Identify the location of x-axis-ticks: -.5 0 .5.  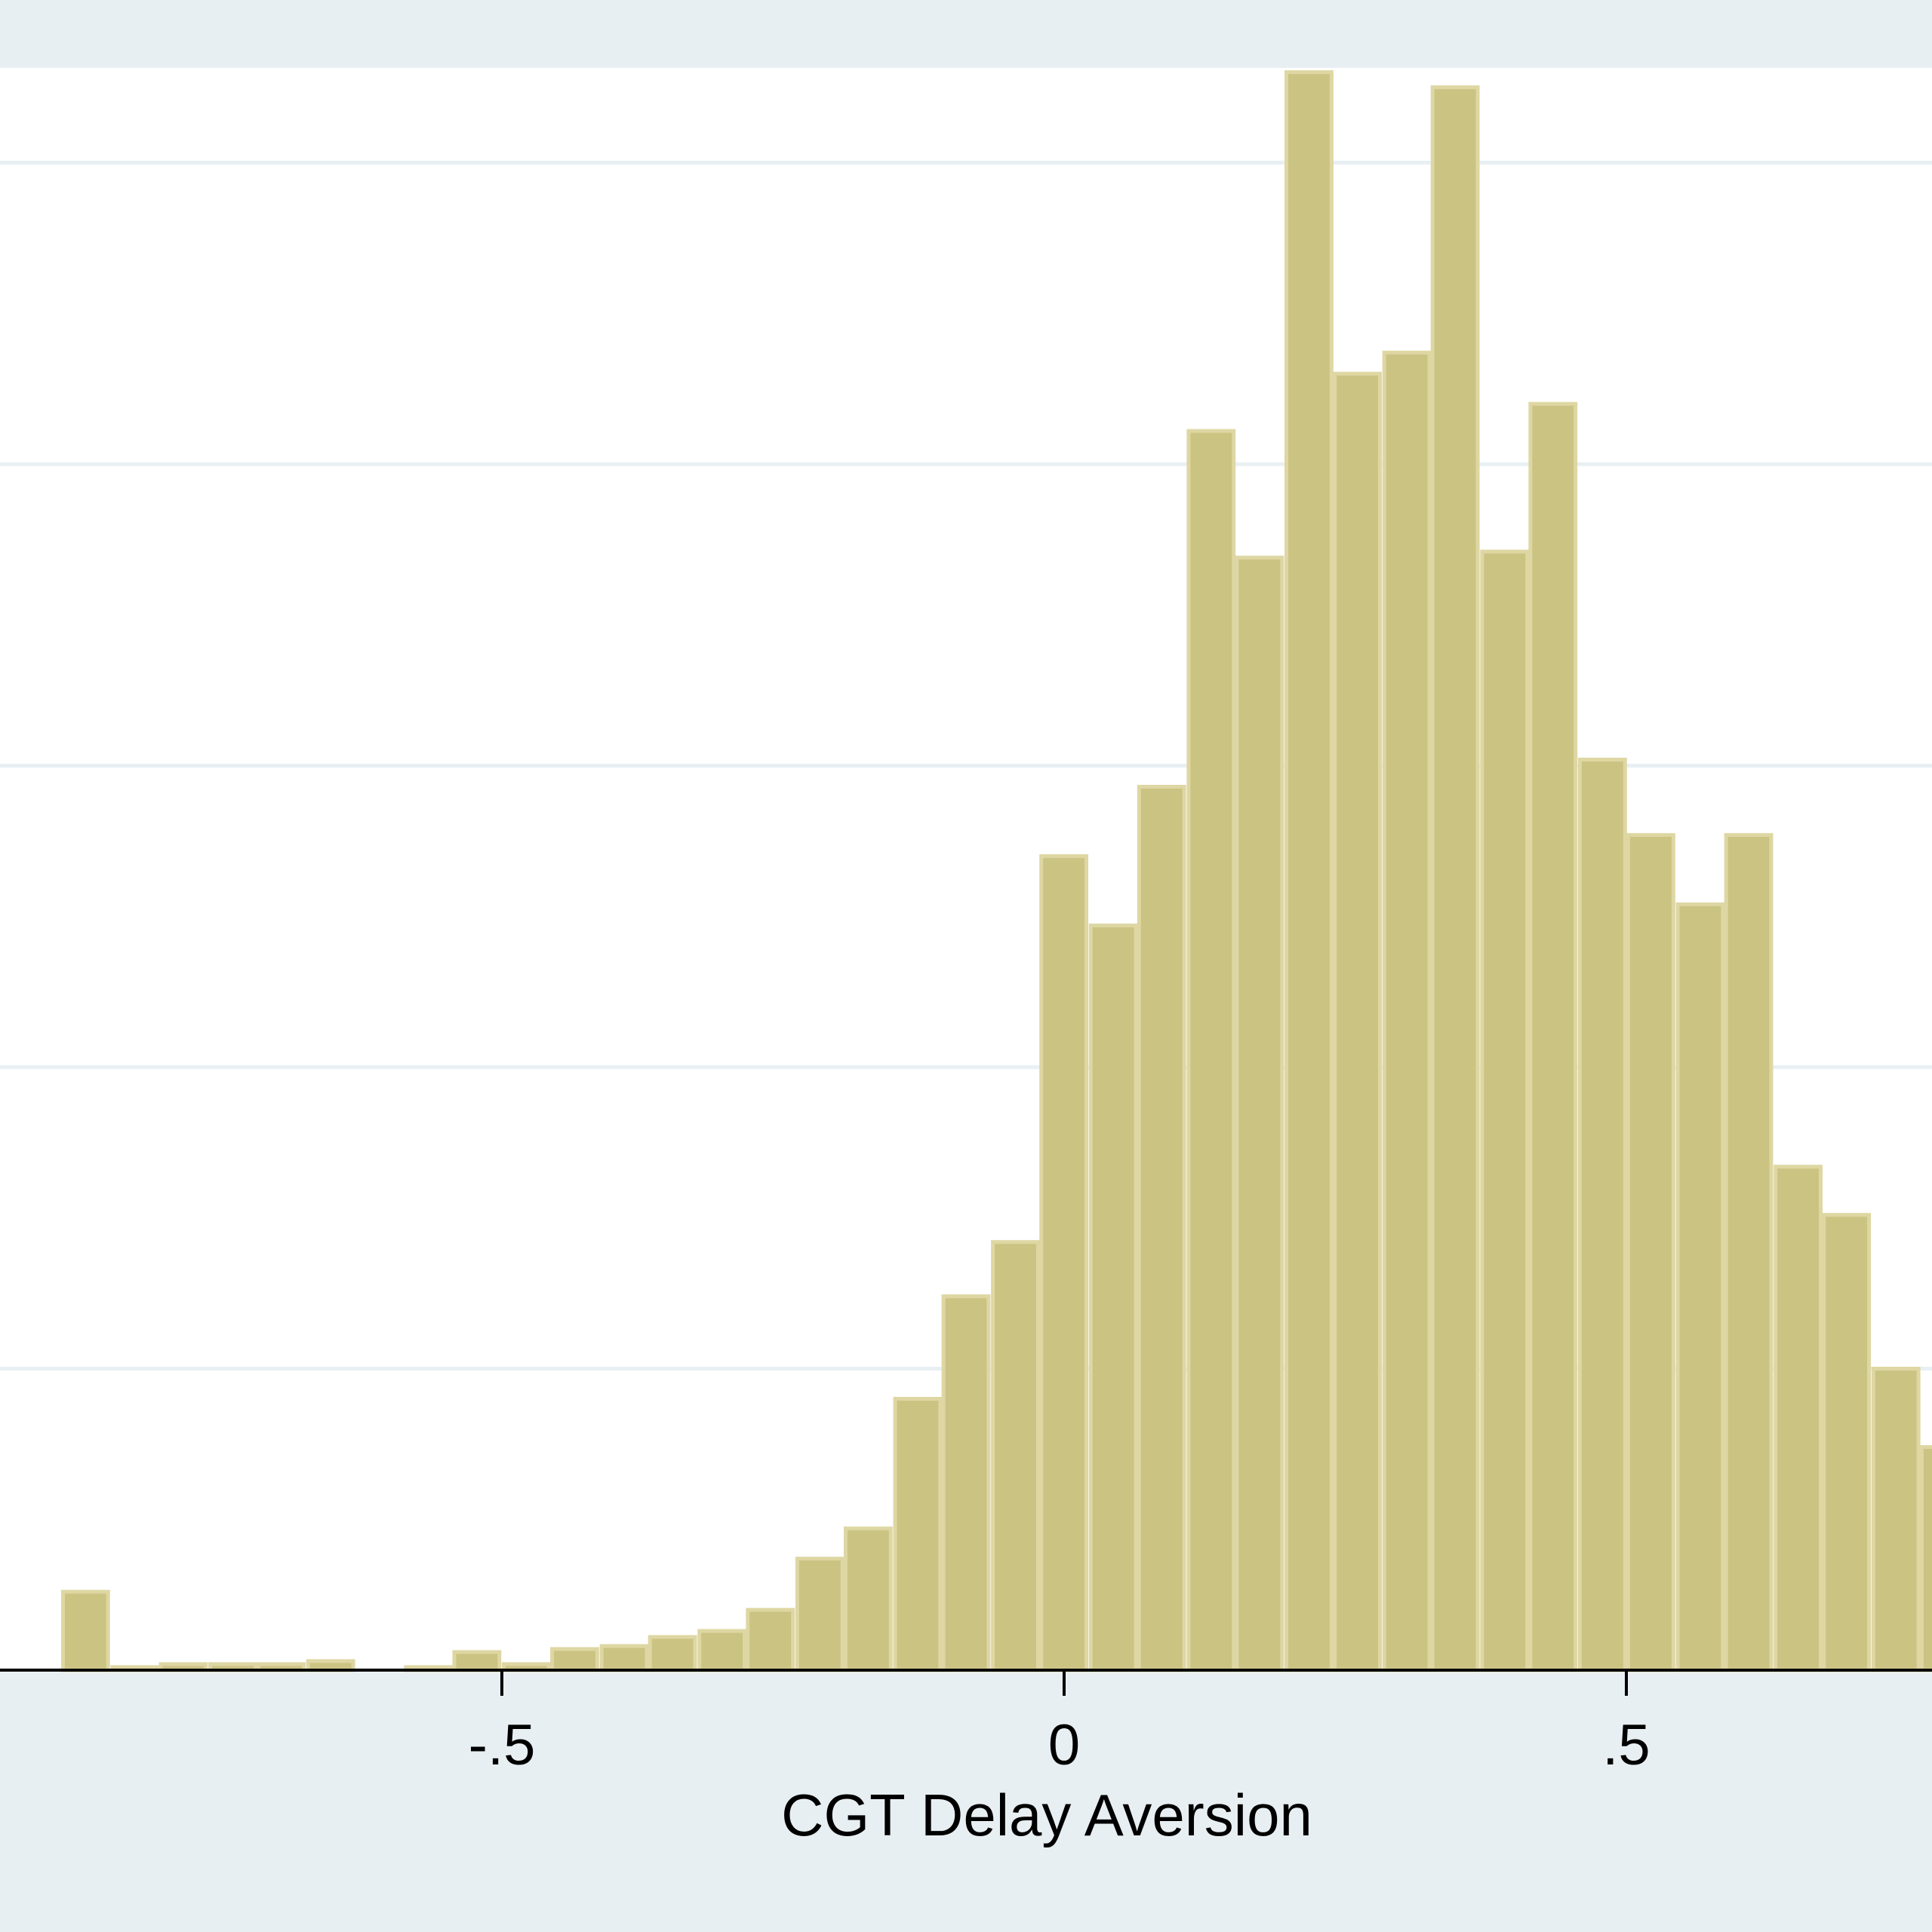
(1060, 1723).